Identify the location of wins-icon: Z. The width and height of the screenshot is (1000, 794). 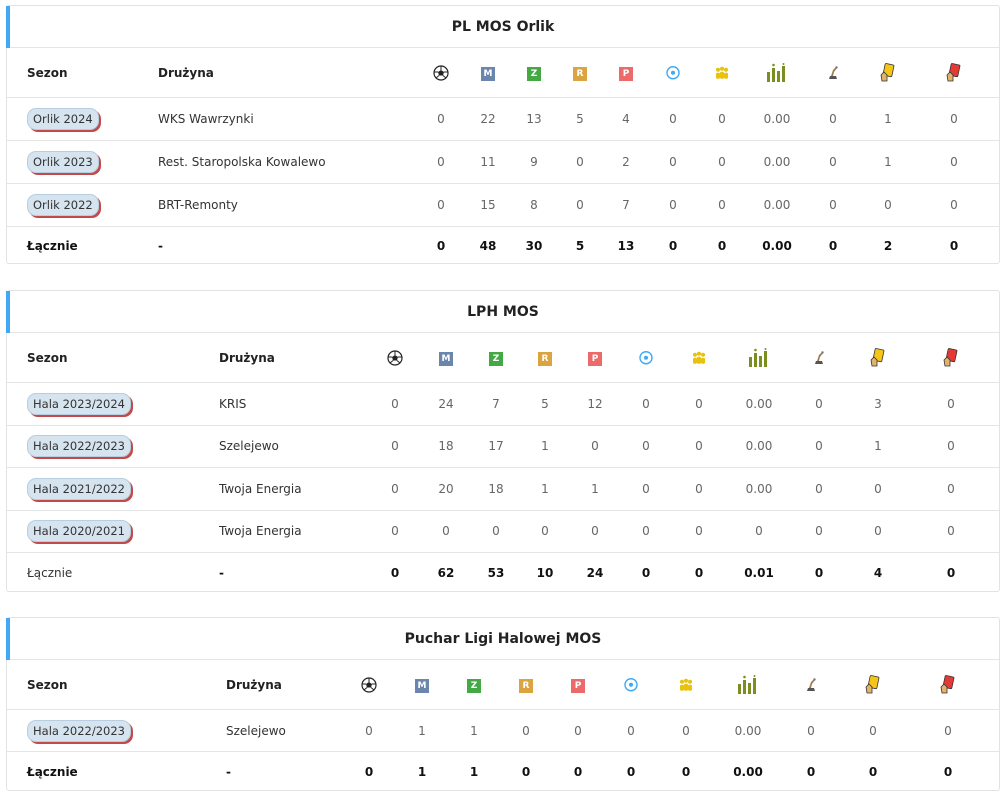
(474, 685).